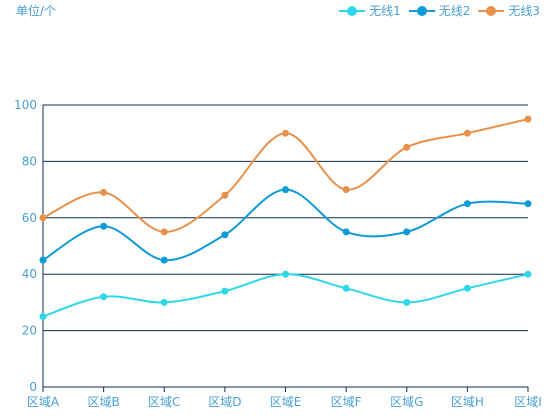  I want to click on y-tick-label: 20, so click(29, 331).